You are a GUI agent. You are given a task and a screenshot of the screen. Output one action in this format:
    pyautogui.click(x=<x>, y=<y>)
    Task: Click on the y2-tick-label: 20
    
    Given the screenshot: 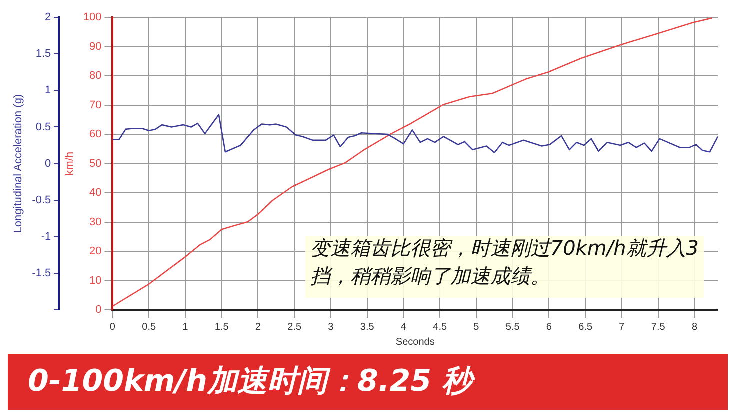 What is the action you would take?
    pyautogui.click(x=95, y=252)
    